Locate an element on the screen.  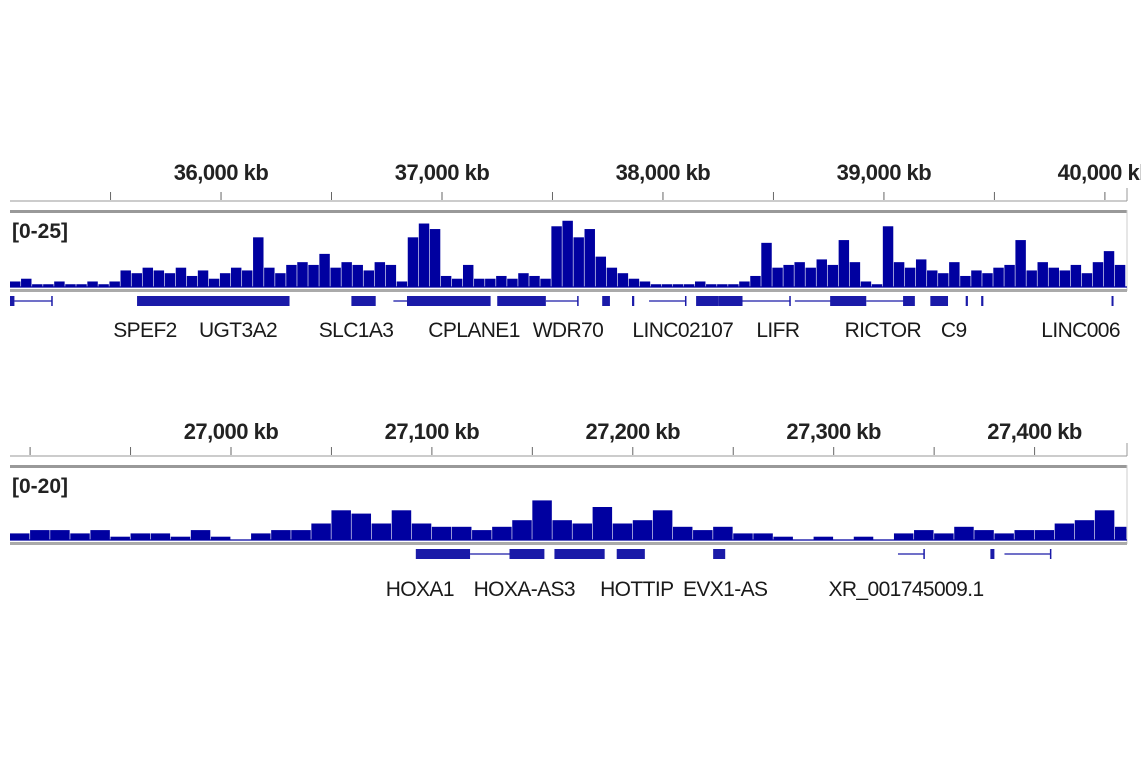
gene-label: SLC1A3 is located at coordinates (356, 330).